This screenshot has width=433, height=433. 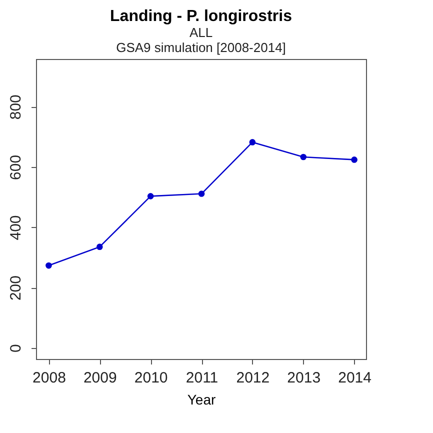 I want to click on chart-subtitle: ALL, so click(x=201, y=32).